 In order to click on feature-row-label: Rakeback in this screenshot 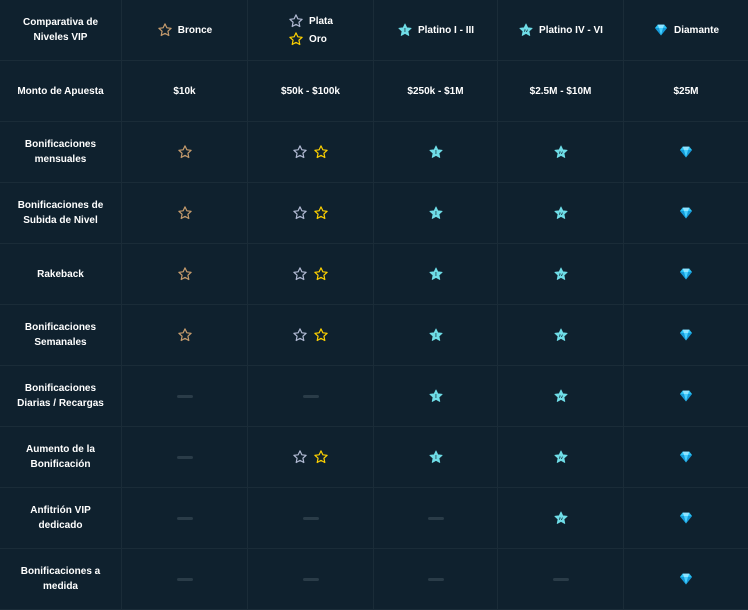, I will do `click(61, 274)`.